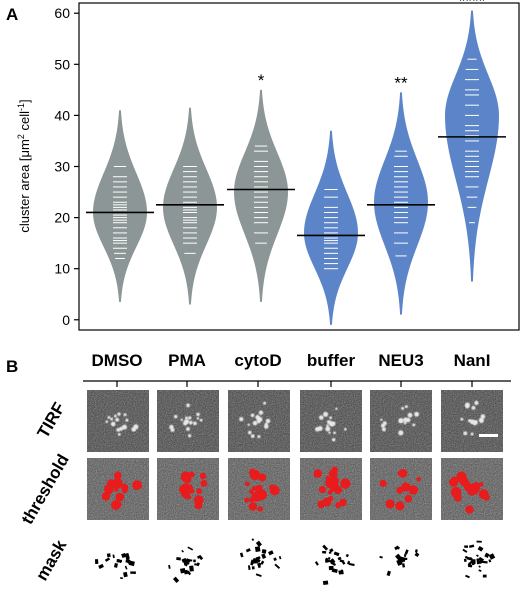  Describe the element at coordinates (24, 122) in the screenshot. I see `y-axis-label-part: cell` at that location.